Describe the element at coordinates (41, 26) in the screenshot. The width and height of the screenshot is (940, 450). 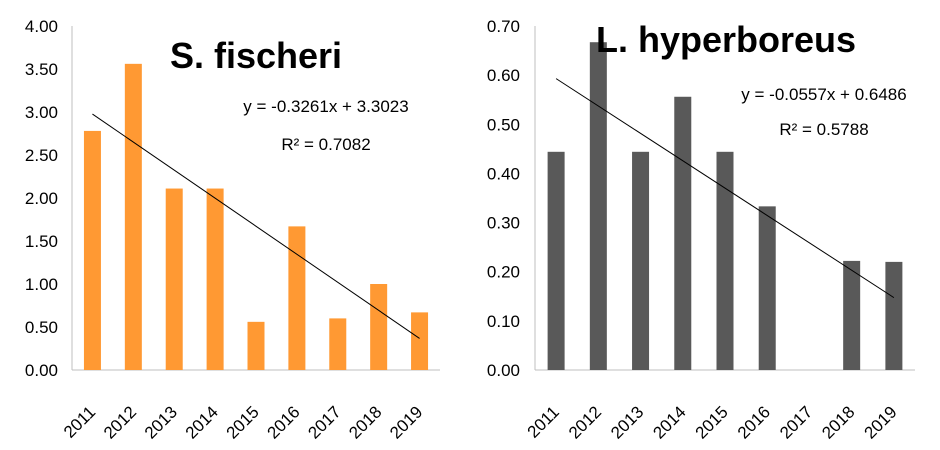
I see `y-tick-label: 4.00` at that location.